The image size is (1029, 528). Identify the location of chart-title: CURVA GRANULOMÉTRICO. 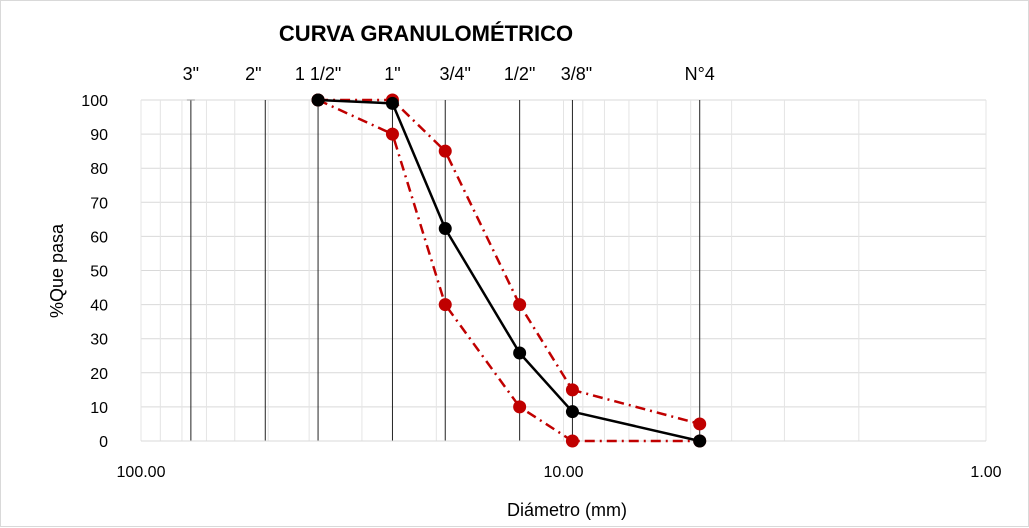
(426, 33).